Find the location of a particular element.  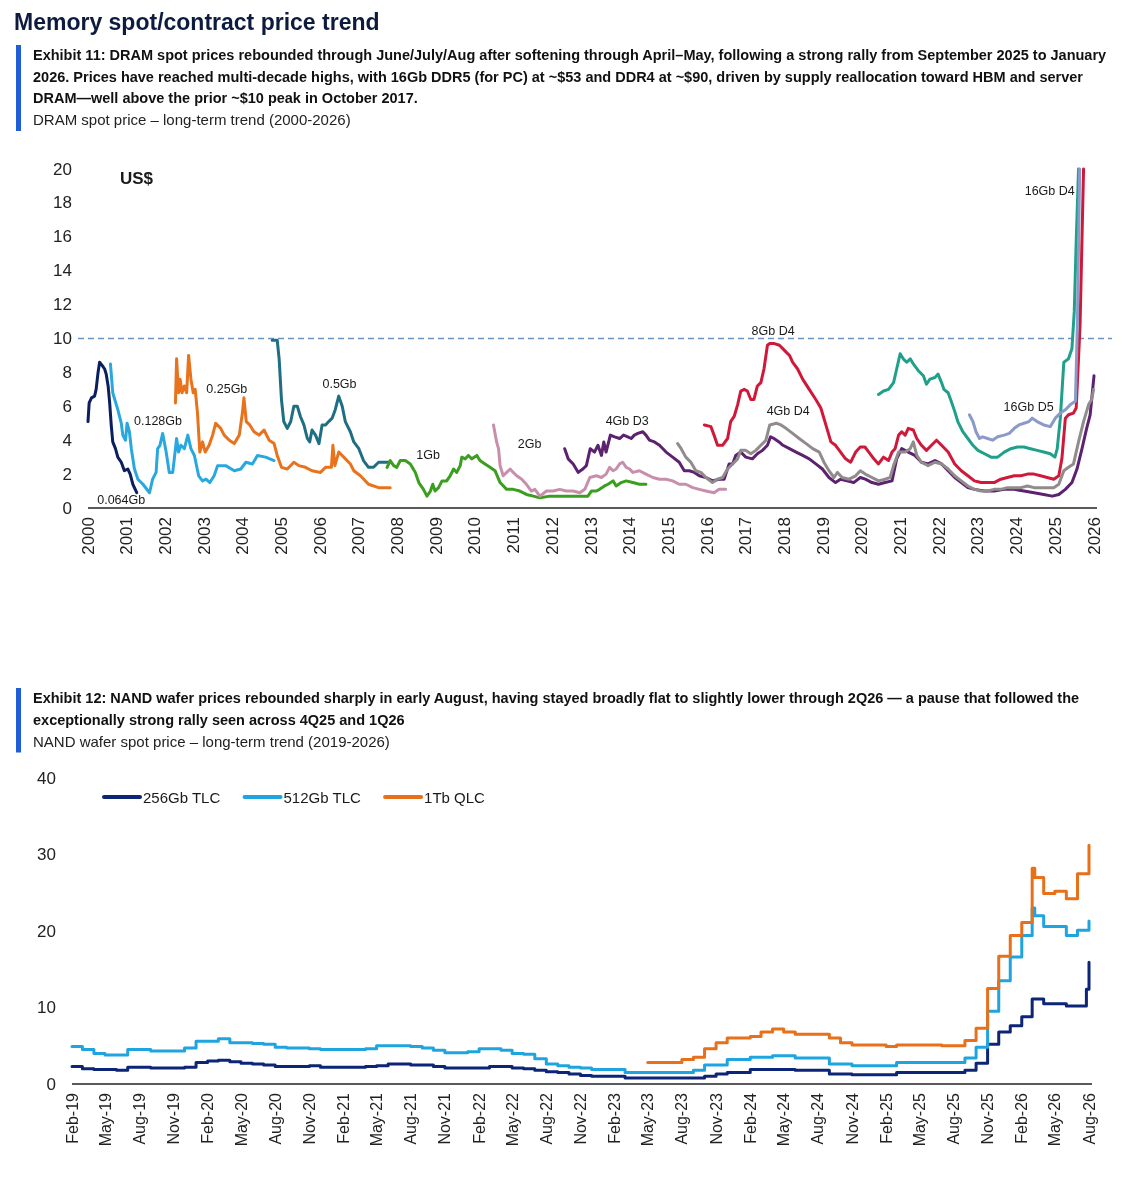

x-tick-label: Aug-25 is located at coordinates (953, 1118).